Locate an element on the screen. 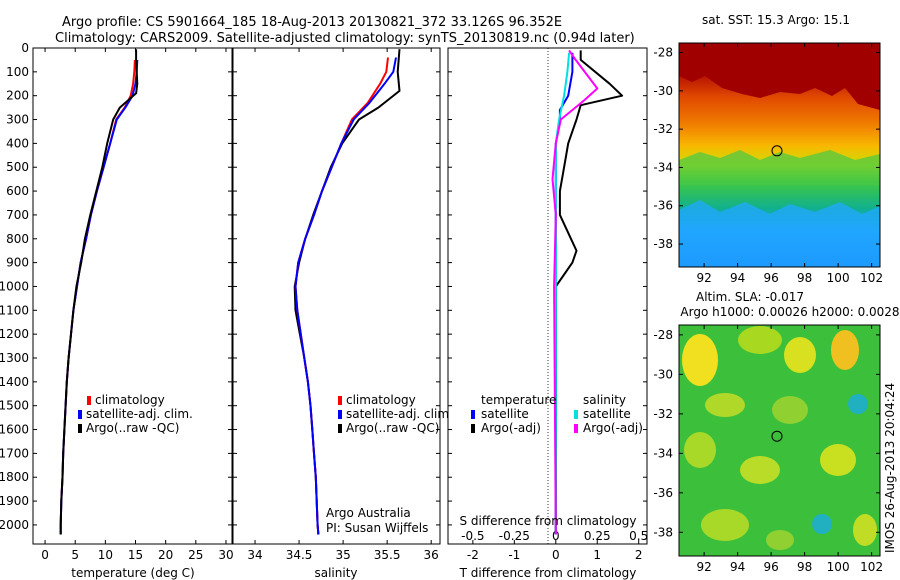  legend-label-argo: Argo(..raw -QC) is located at coordinates (132, 428).